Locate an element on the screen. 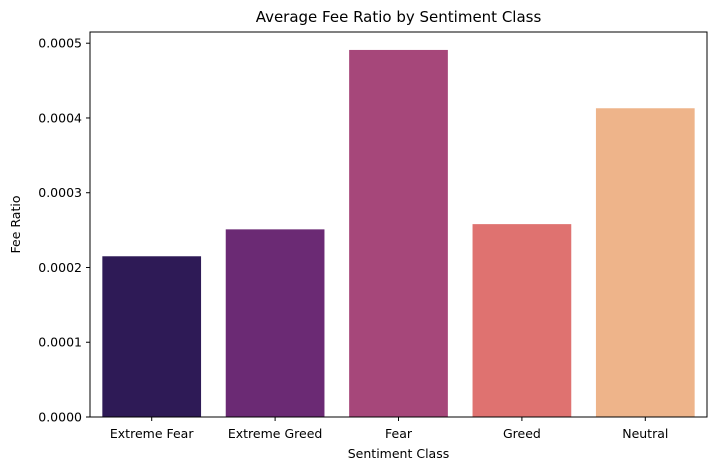  bar-greed is located at coordinates (522, 320).